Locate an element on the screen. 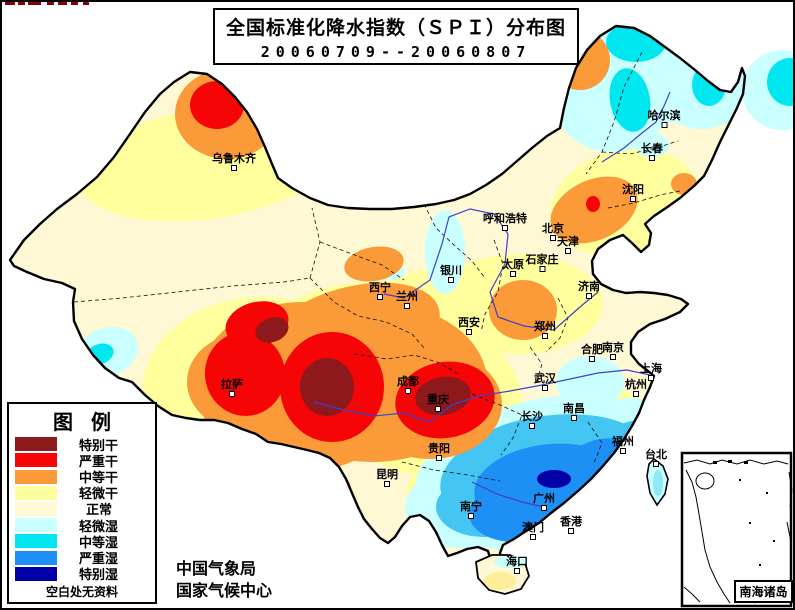 The image size is (795, 610). yellow-river is located at coordinates (491, 269).